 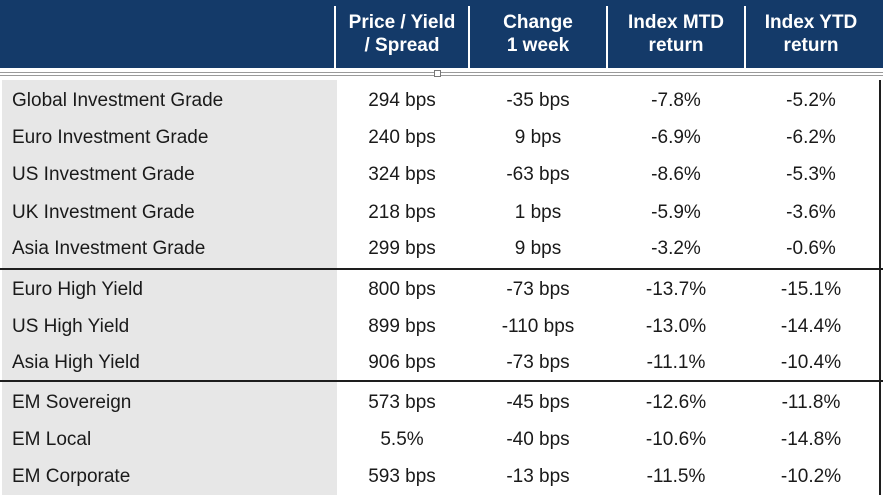 I want to click on header-price-yield-spread: Price / Yield / Spread, so click(x=402, y=34).